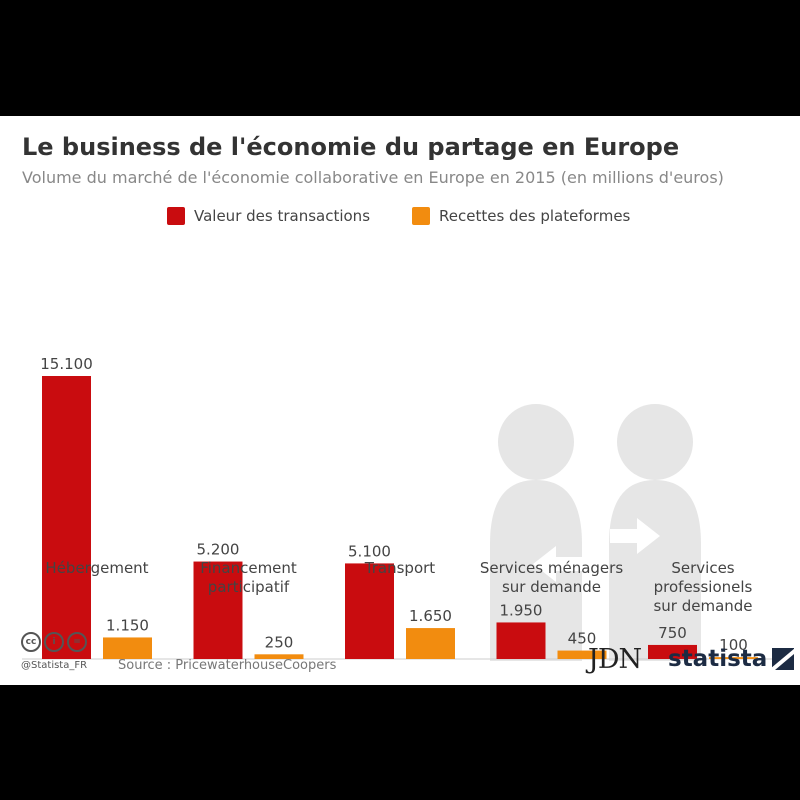  I want to click on legend-label-platforms: Recettes des plateformes, so click(535, 216).